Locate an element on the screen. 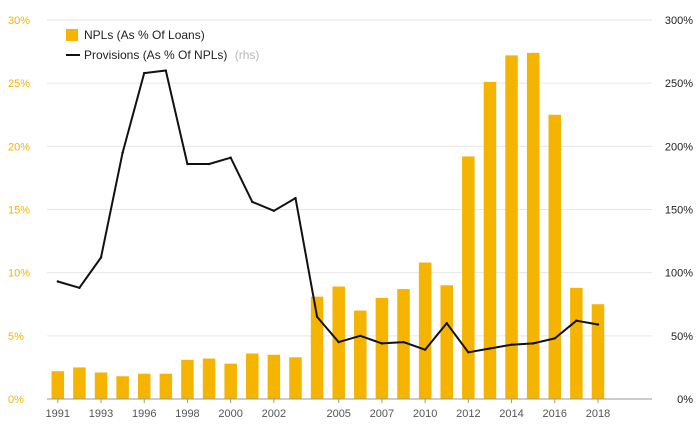 Image resolution: width=700 pixels, height=438 pixels. legend-label-provisions: Provisions (As % Of NPLs) (rhs) is located at coordinates (171, 55).